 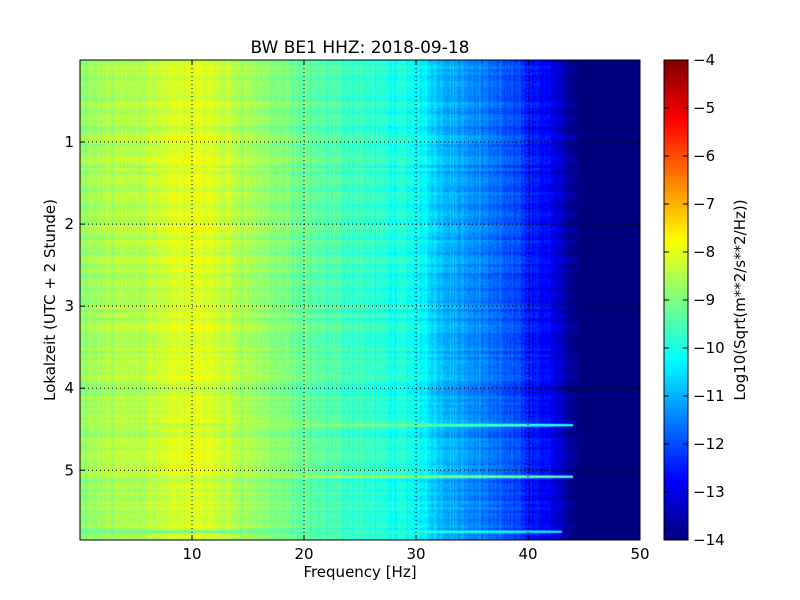 What do you see at coordinates (527, 554) in the screenshot?
I see `x-tick-label: 40` at bounding box center [527, 554].